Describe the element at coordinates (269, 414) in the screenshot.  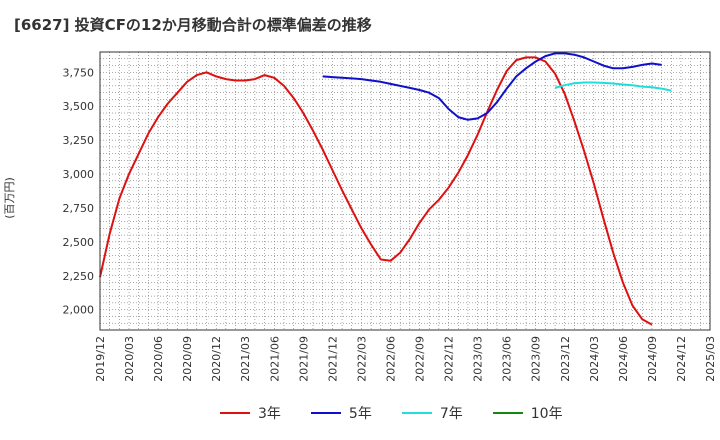
I see `legend-label-3y: 3年` at that location.